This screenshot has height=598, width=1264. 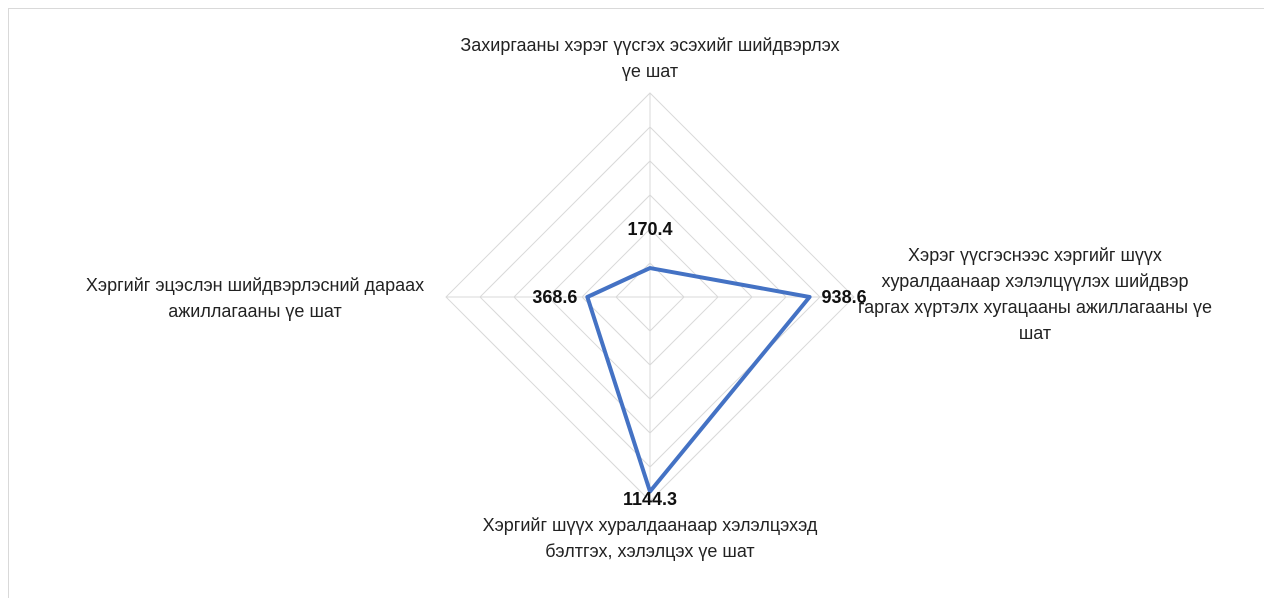 I want to click on value-label: 170.4, so click(x=650, y=229).